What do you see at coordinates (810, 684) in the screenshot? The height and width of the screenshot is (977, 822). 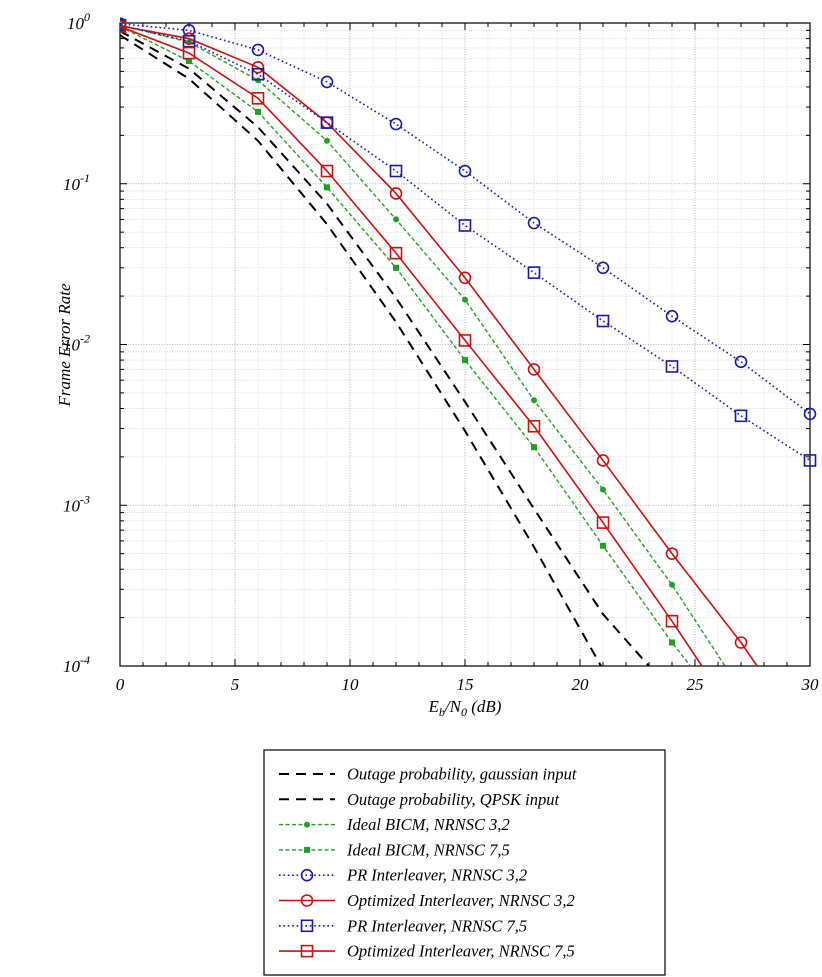 I see `x-tick-label: 30` at bounding box center [810, 684].